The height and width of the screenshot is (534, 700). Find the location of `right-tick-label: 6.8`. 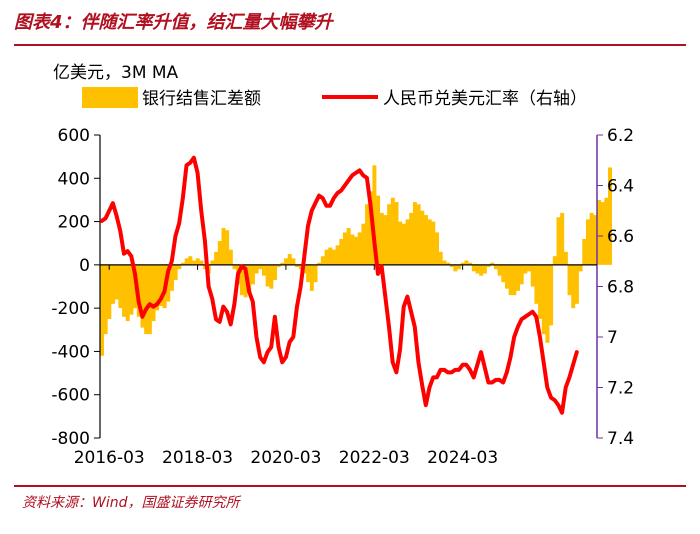

right-tick-label: 6.8 is located at coordinates (620, 288).